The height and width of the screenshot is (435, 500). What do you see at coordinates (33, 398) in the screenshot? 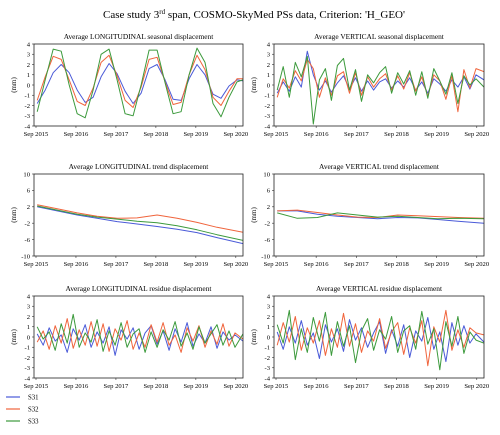
I see `legend-label-s31: S31` at bounding box center [33, 398].